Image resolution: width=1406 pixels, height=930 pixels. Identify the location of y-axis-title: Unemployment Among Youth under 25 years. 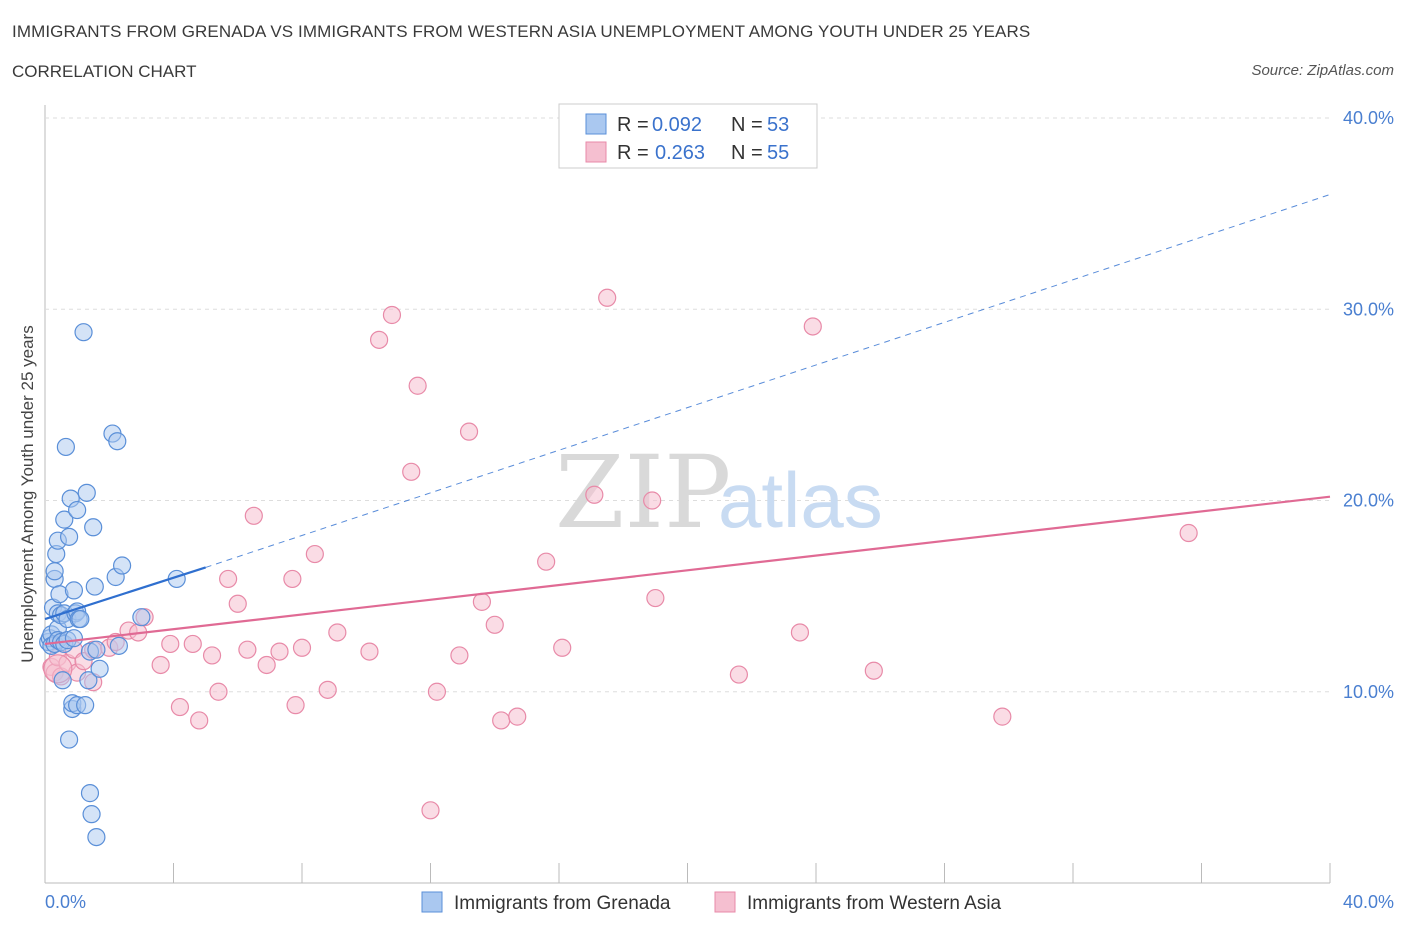
(27, 493).